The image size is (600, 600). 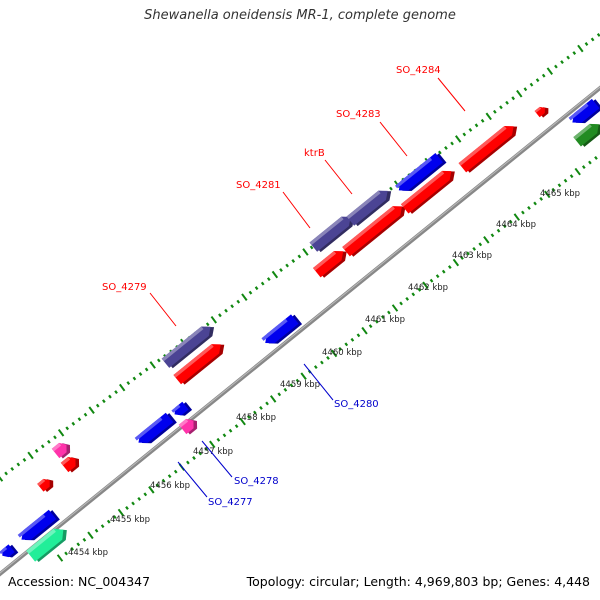 What do you see at coordinates (582, 131) in the screenshot?
I see `gene-green-block-highlight` at bounding box center [582, 131].